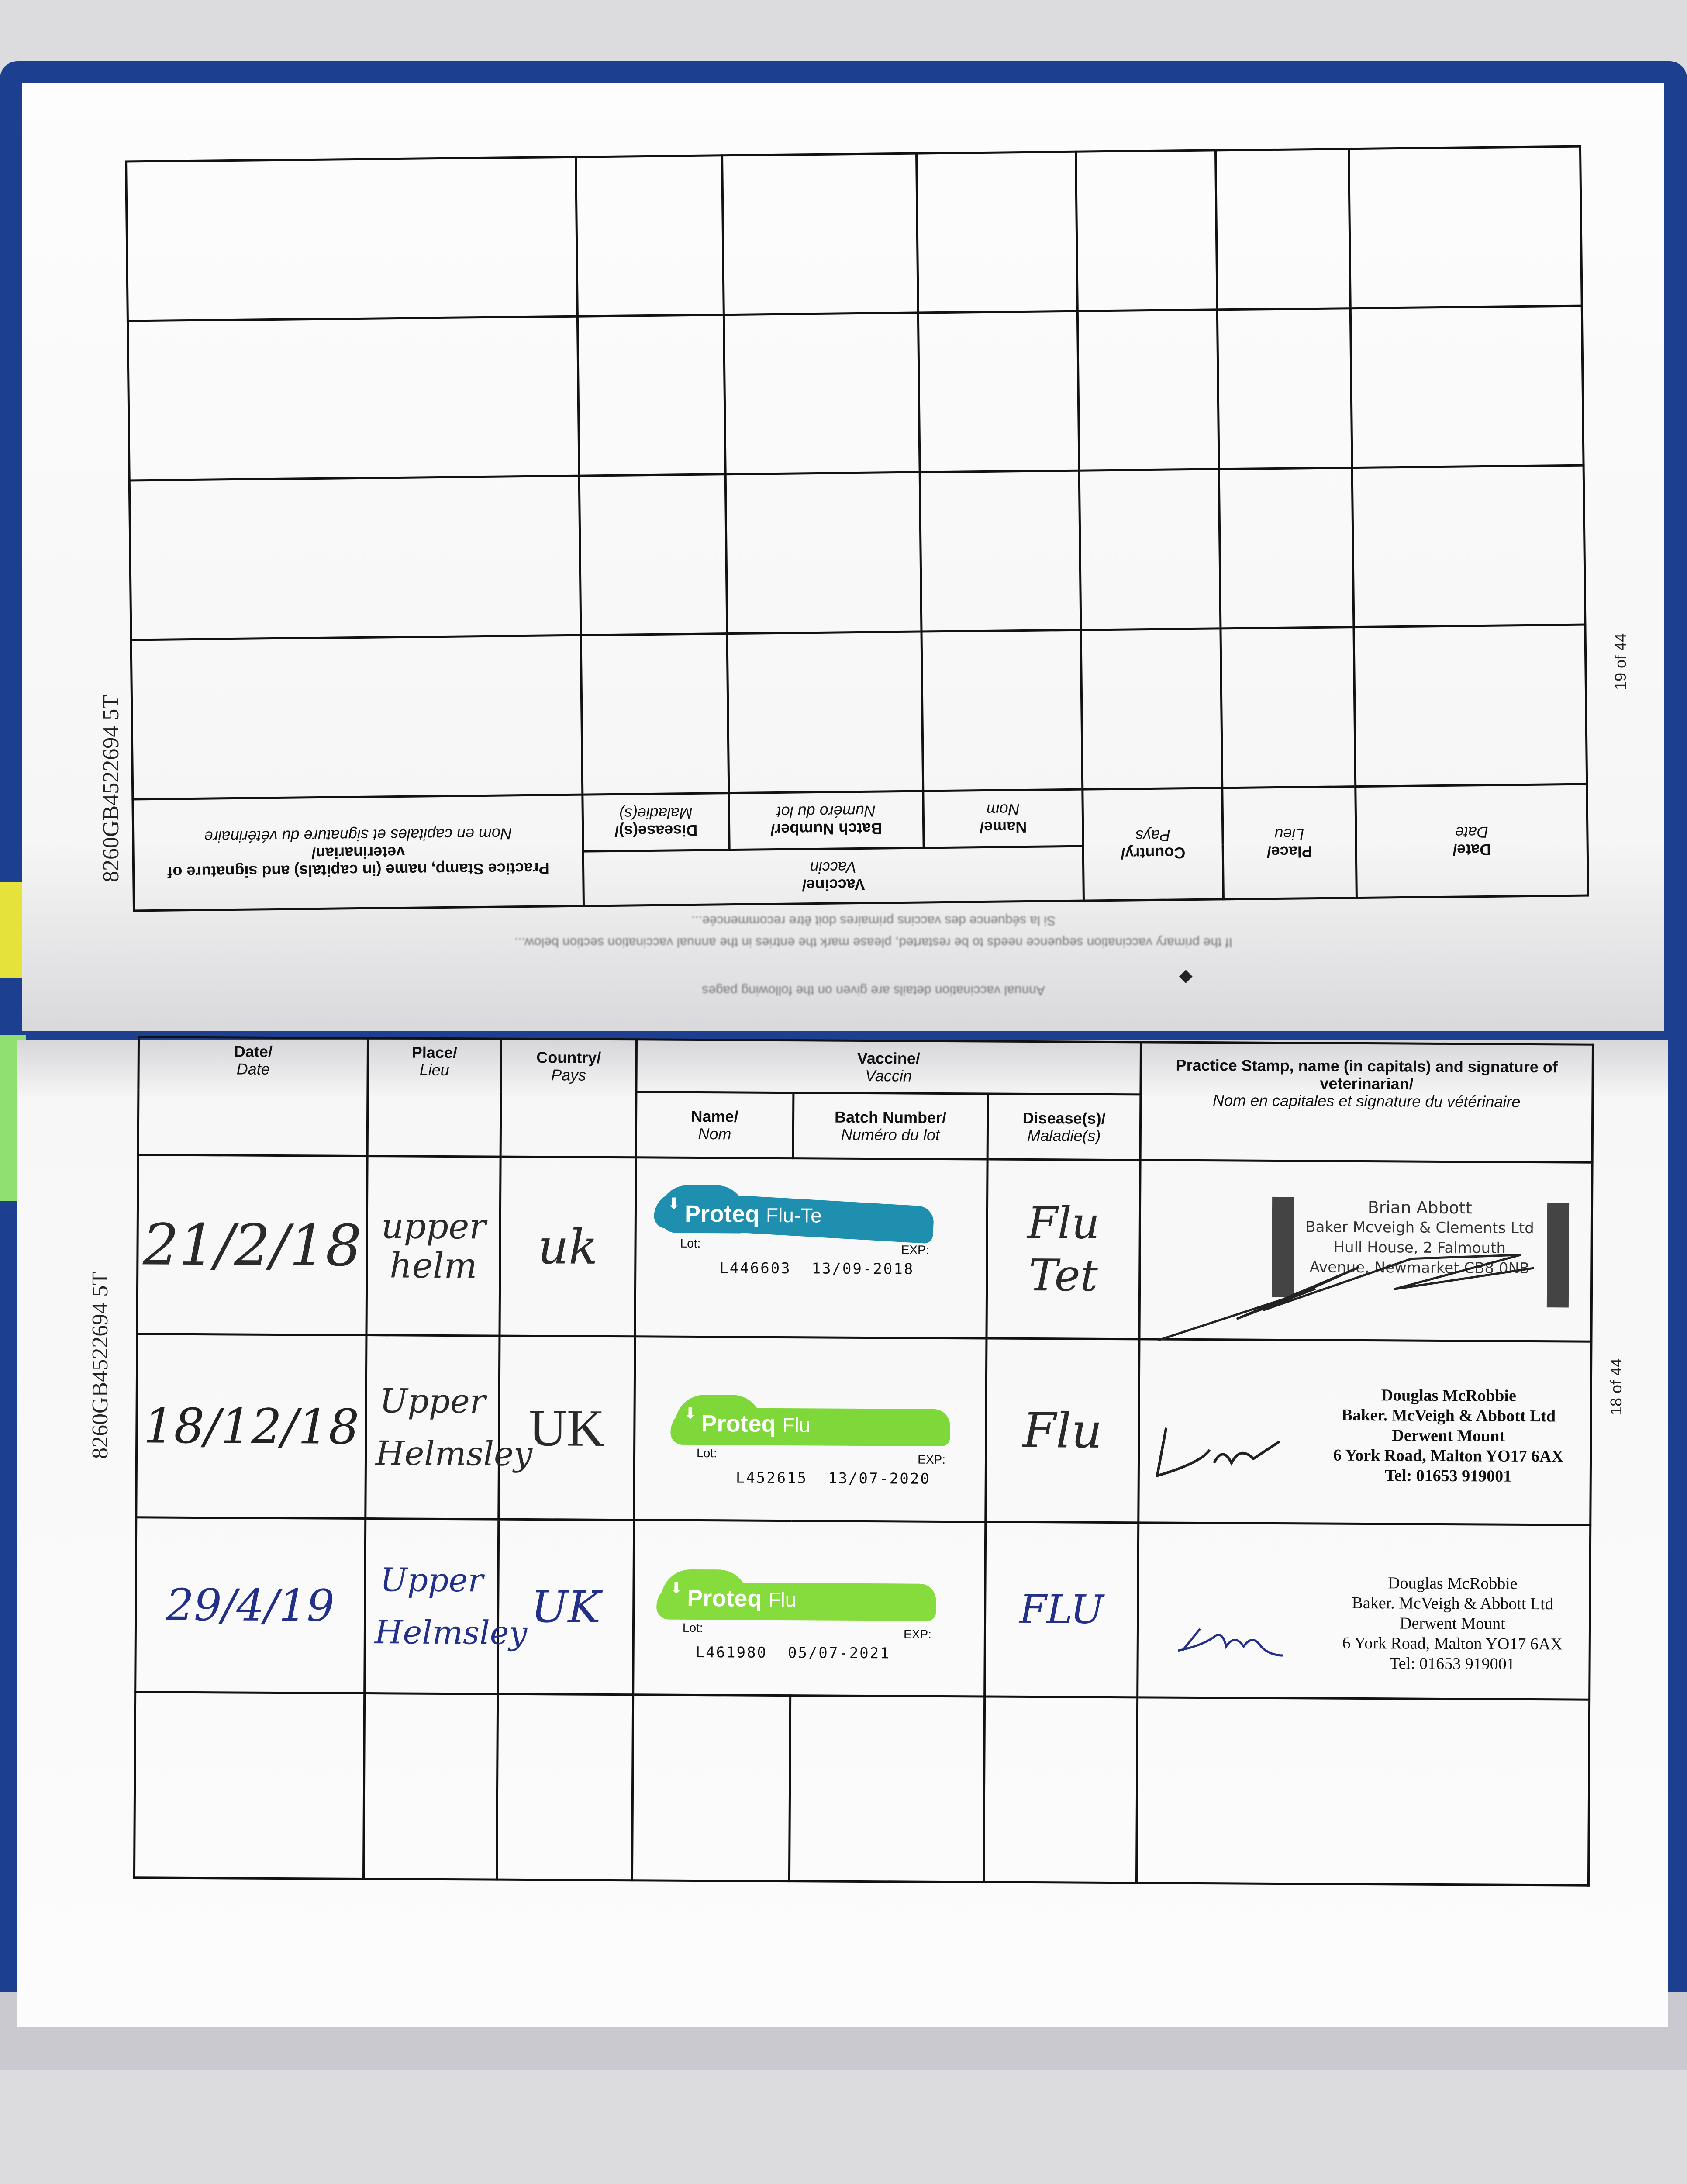 The image size is (1687, 2184). What do you see at coordinates (714, 1125) in the screenshot?
I see `header-name: Name/Nom` at bounding box center [714, 1125].